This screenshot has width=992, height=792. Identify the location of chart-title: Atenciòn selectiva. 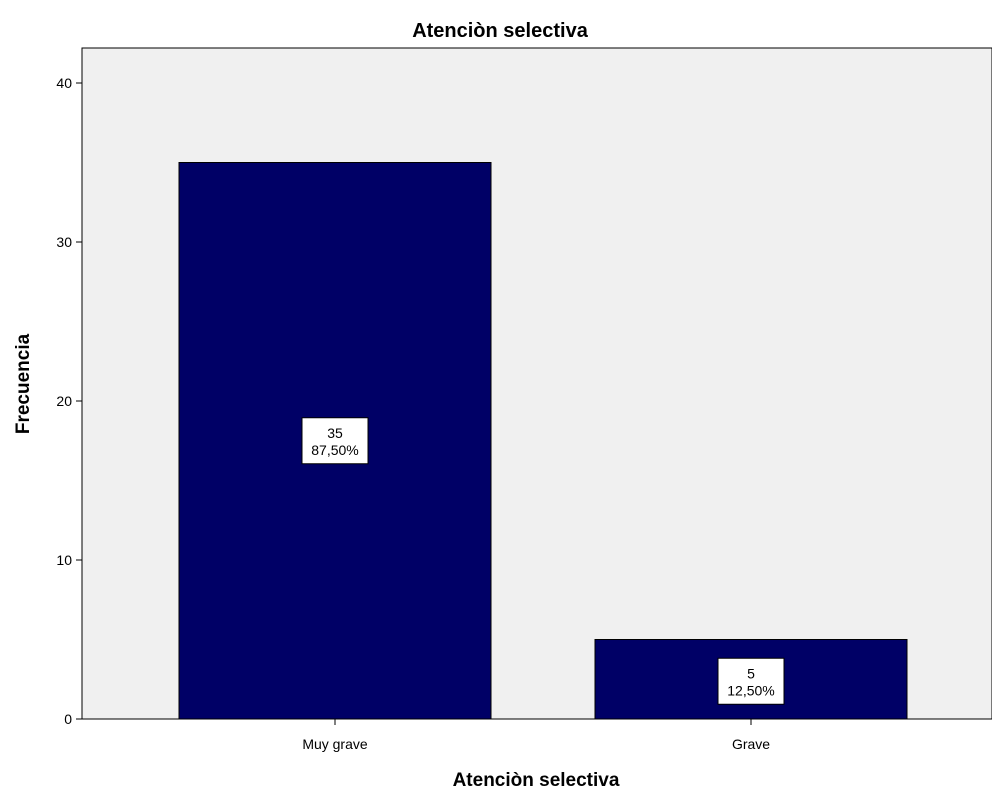
(500, 31).